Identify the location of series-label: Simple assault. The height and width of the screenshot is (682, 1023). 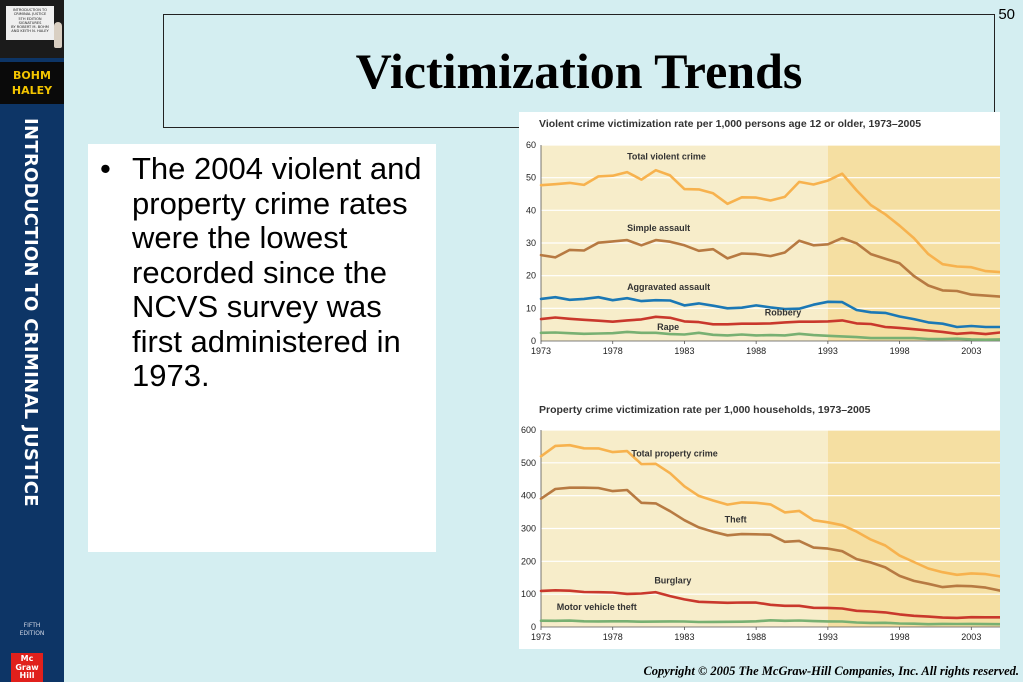
(658, 228).